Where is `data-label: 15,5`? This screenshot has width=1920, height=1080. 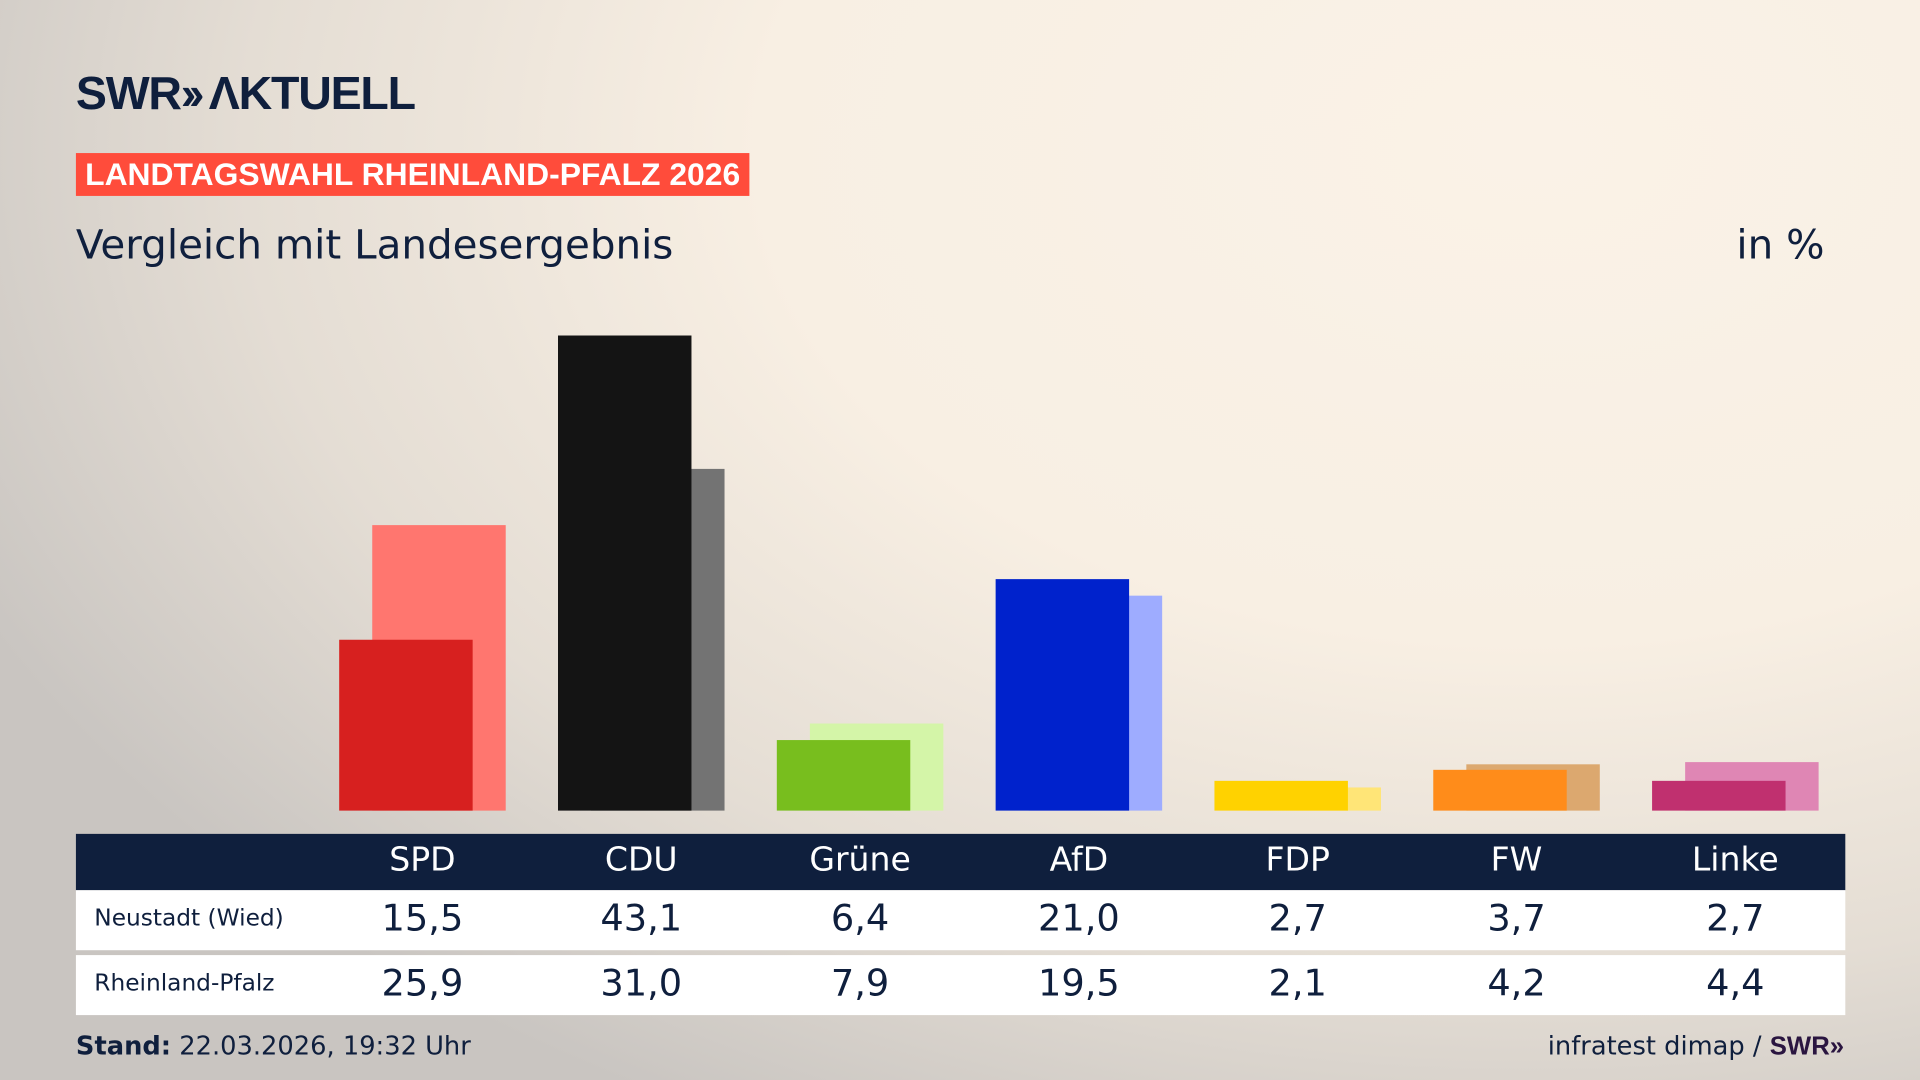
data-label: 15,5 is located at coordinates (422, 919).